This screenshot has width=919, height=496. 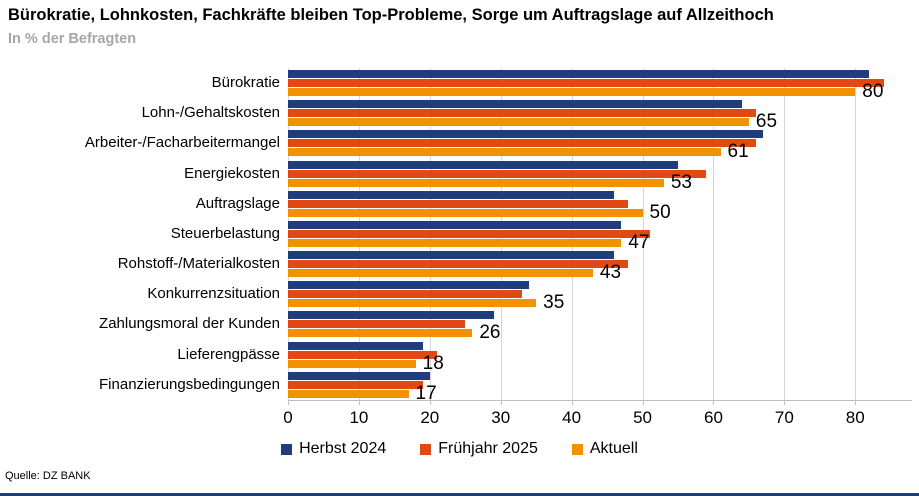 What do you see at coordinates (288, 417) in the screenshot?
I see `x-tick-label-0: 0` at bounding box center [288, 417].